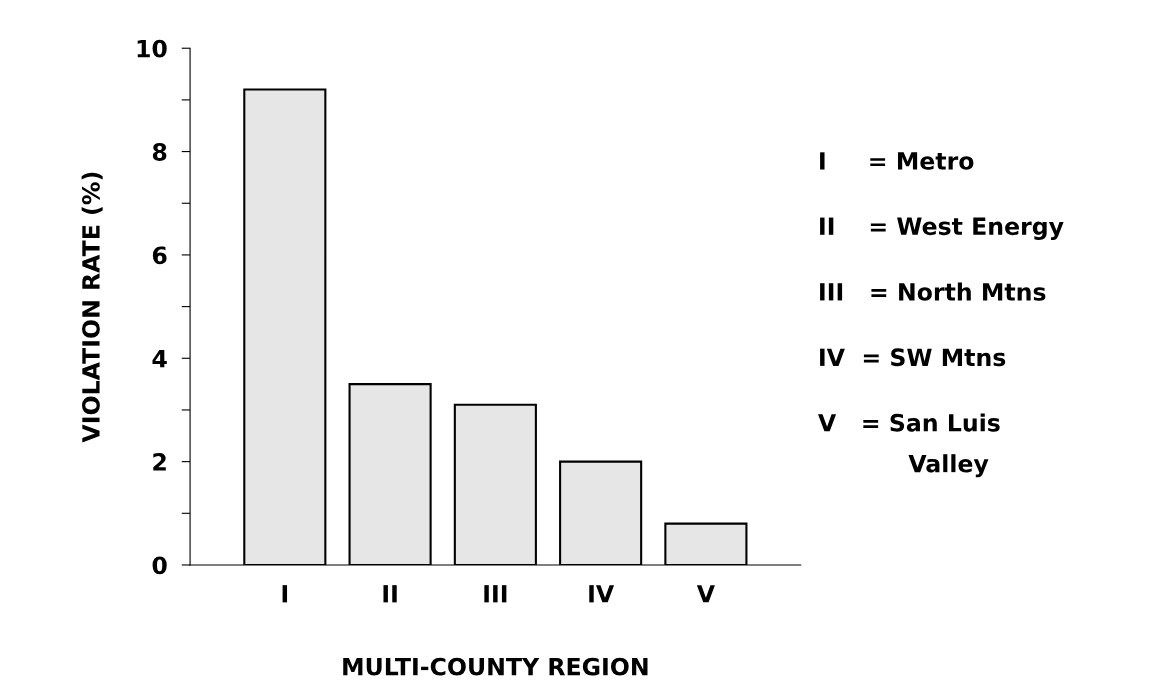 The width and height of the screenshot is (1152, 689). Describe the element at coordinates (909, 445) in the screenshot. I see `text: V = San Luis Valley` at that location.